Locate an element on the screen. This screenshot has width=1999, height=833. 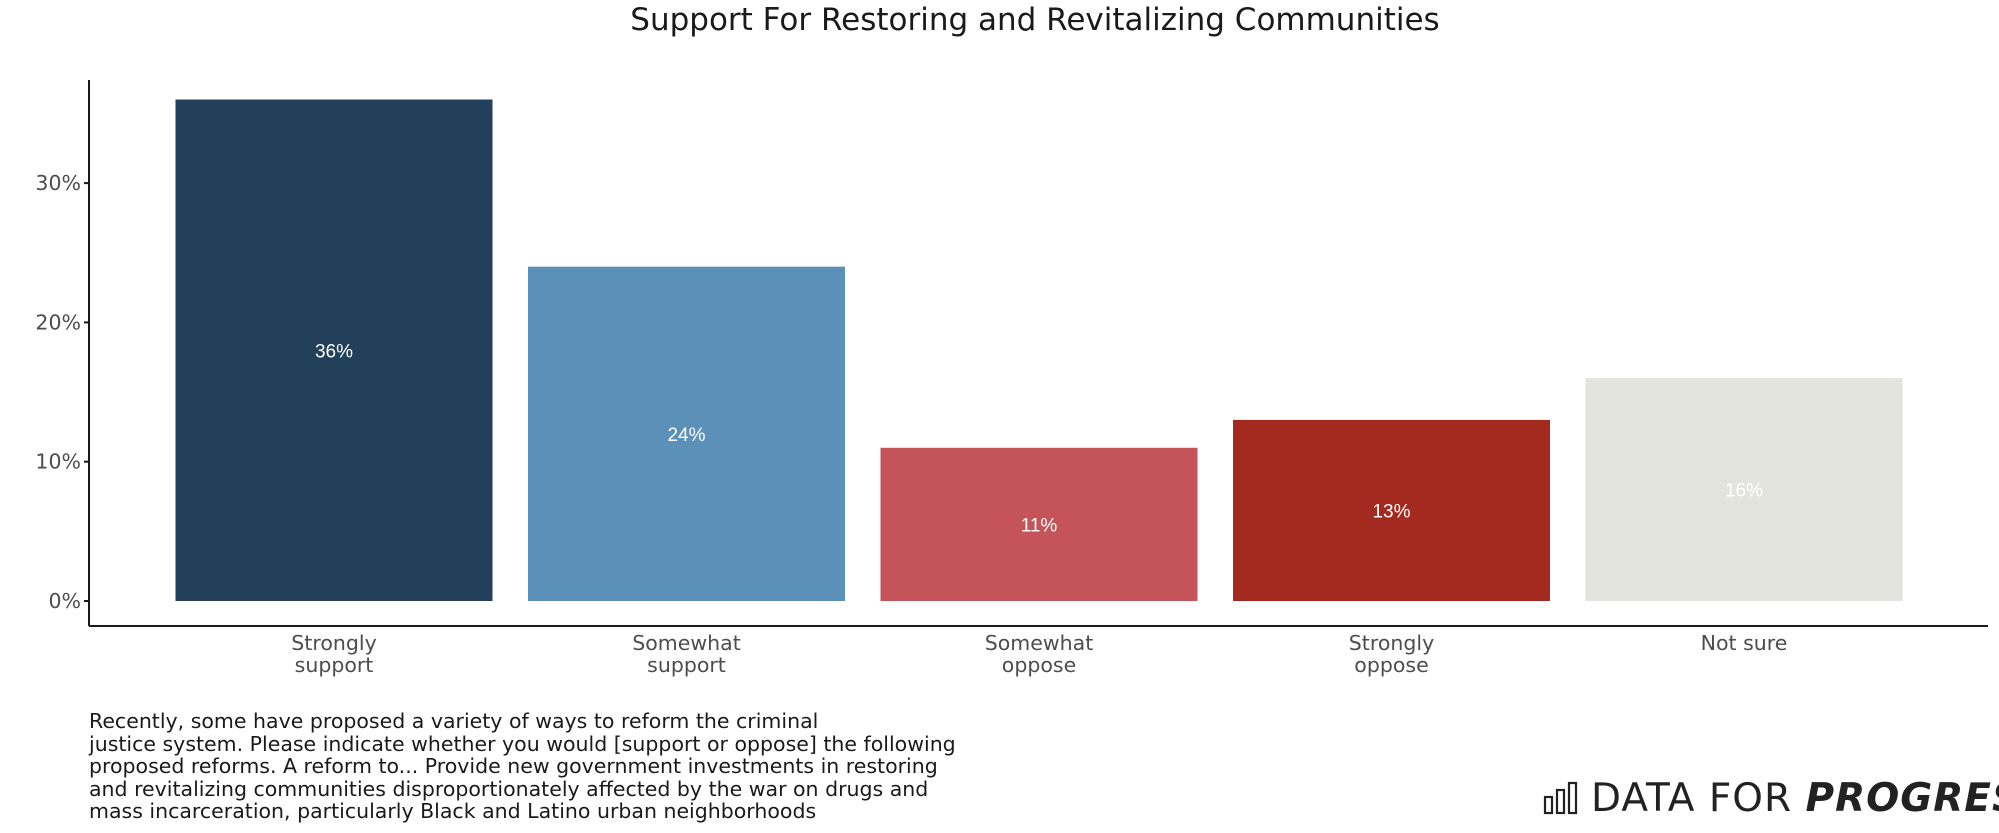
data-label: 24% is located at coordinates (686, 435).